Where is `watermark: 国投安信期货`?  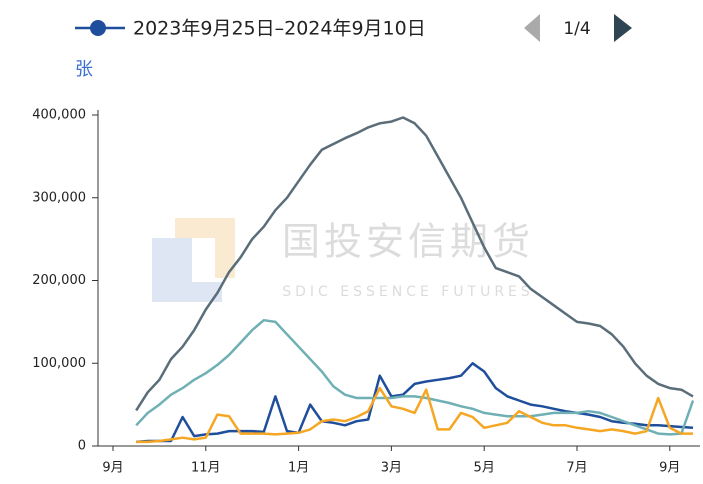
watermark: 国投安信期货 is located at coordinates (408, 242).